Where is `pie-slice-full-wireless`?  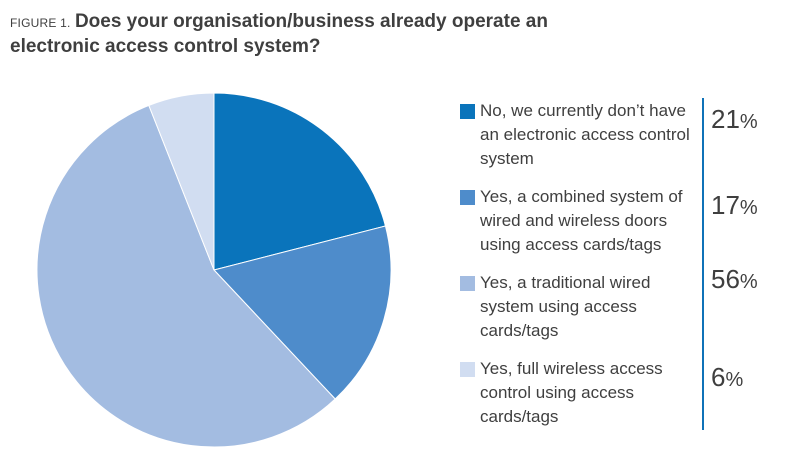
pie-slice-full-wireless is located at coordinates (181, 181).